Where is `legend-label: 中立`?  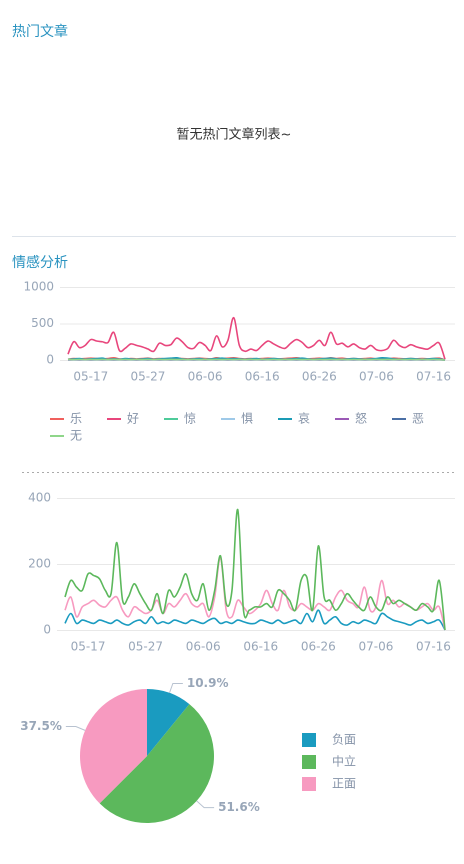 legend-label: 中立 is located at coordinates (344, 761).